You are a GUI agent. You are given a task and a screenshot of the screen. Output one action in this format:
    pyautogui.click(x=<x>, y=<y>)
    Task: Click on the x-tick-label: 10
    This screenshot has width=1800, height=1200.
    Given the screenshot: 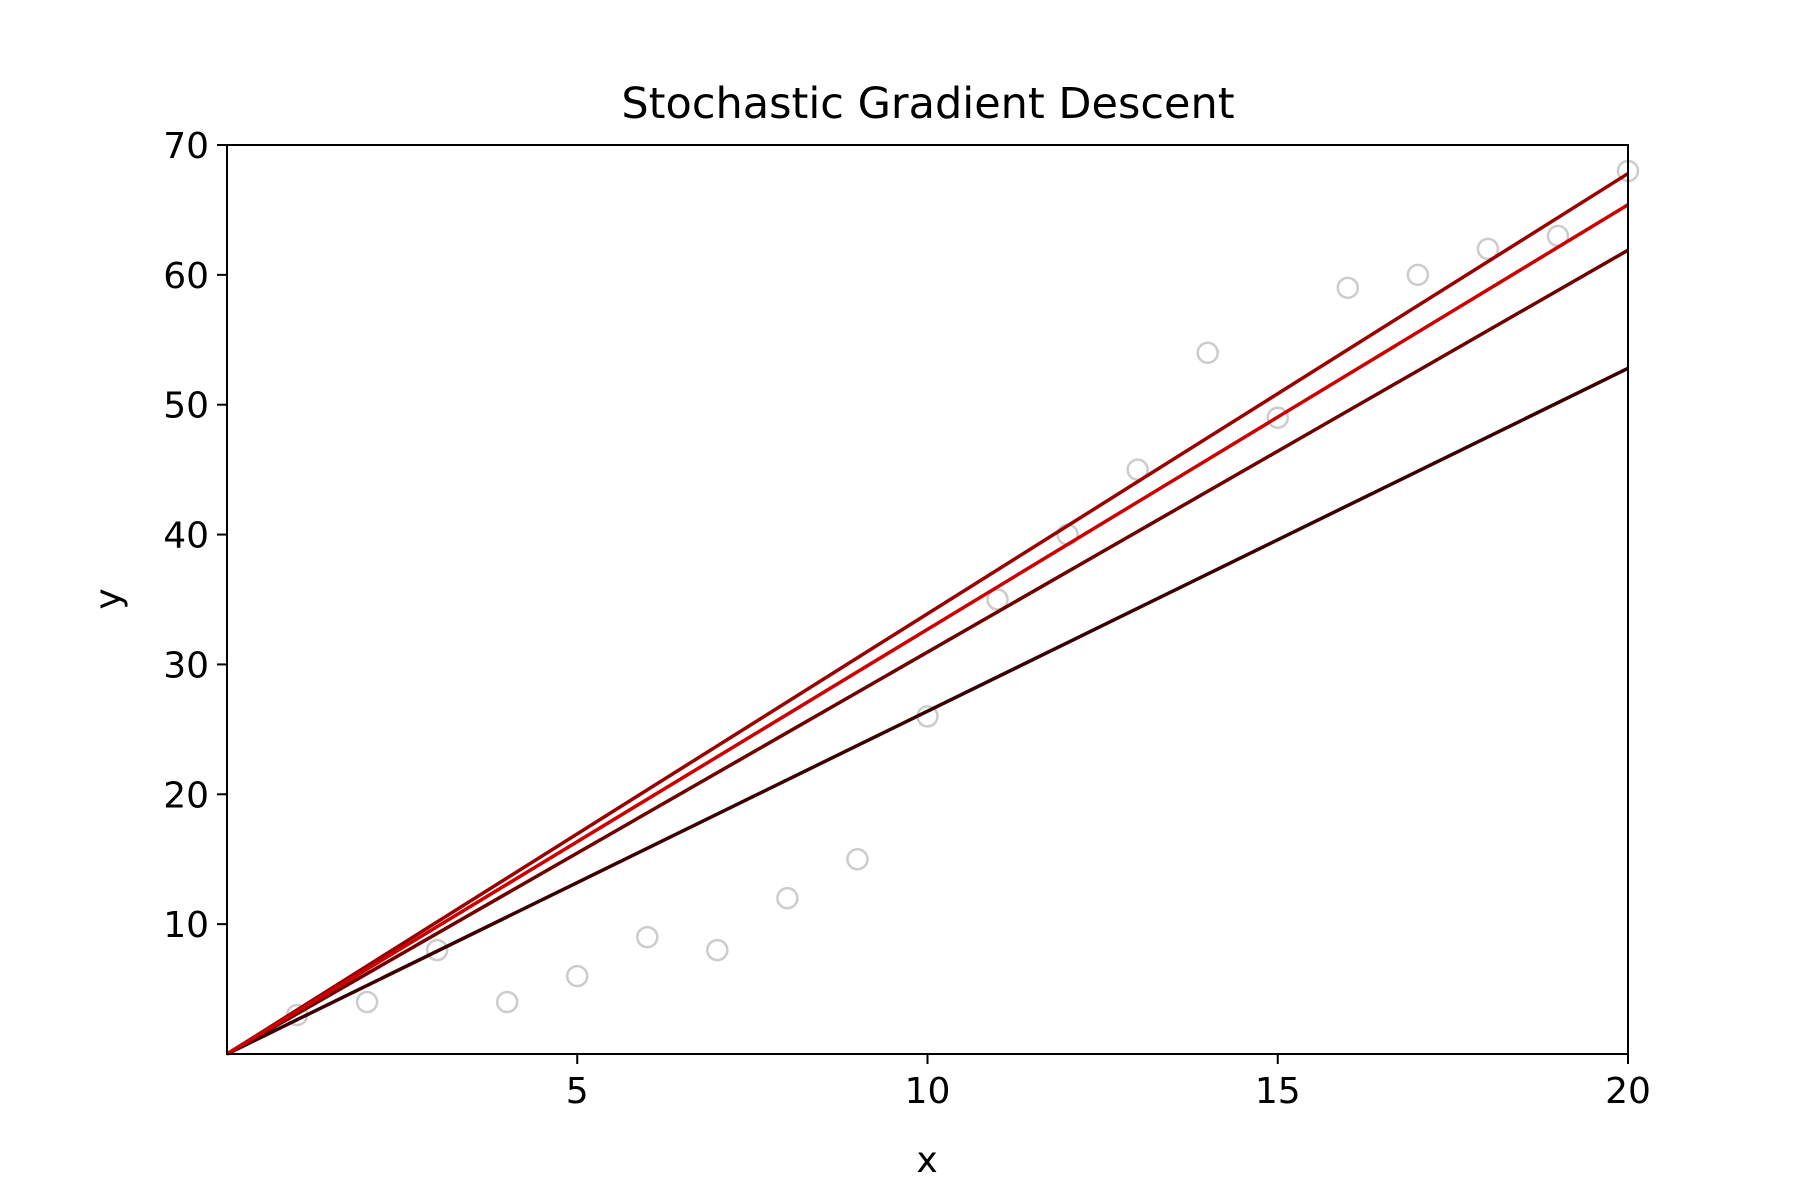 What is the action you would take?
    pyautogui.click(x=928, y=1091)
    